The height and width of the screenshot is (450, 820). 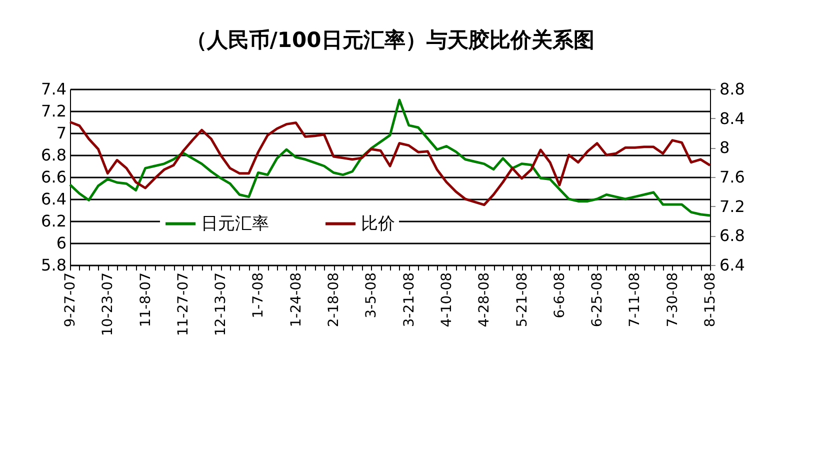 I want to click on y2-tick-label: 7.2, so click(x=732, y=206).